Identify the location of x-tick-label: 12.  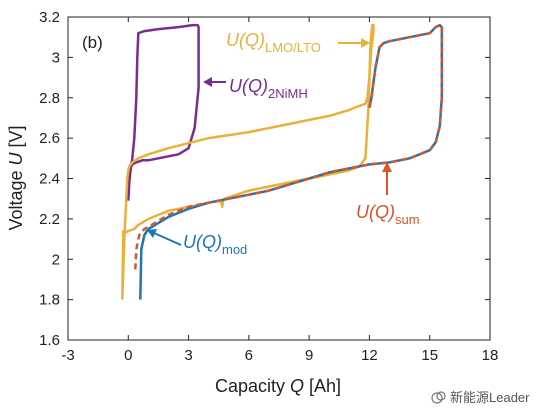
(369, 355).